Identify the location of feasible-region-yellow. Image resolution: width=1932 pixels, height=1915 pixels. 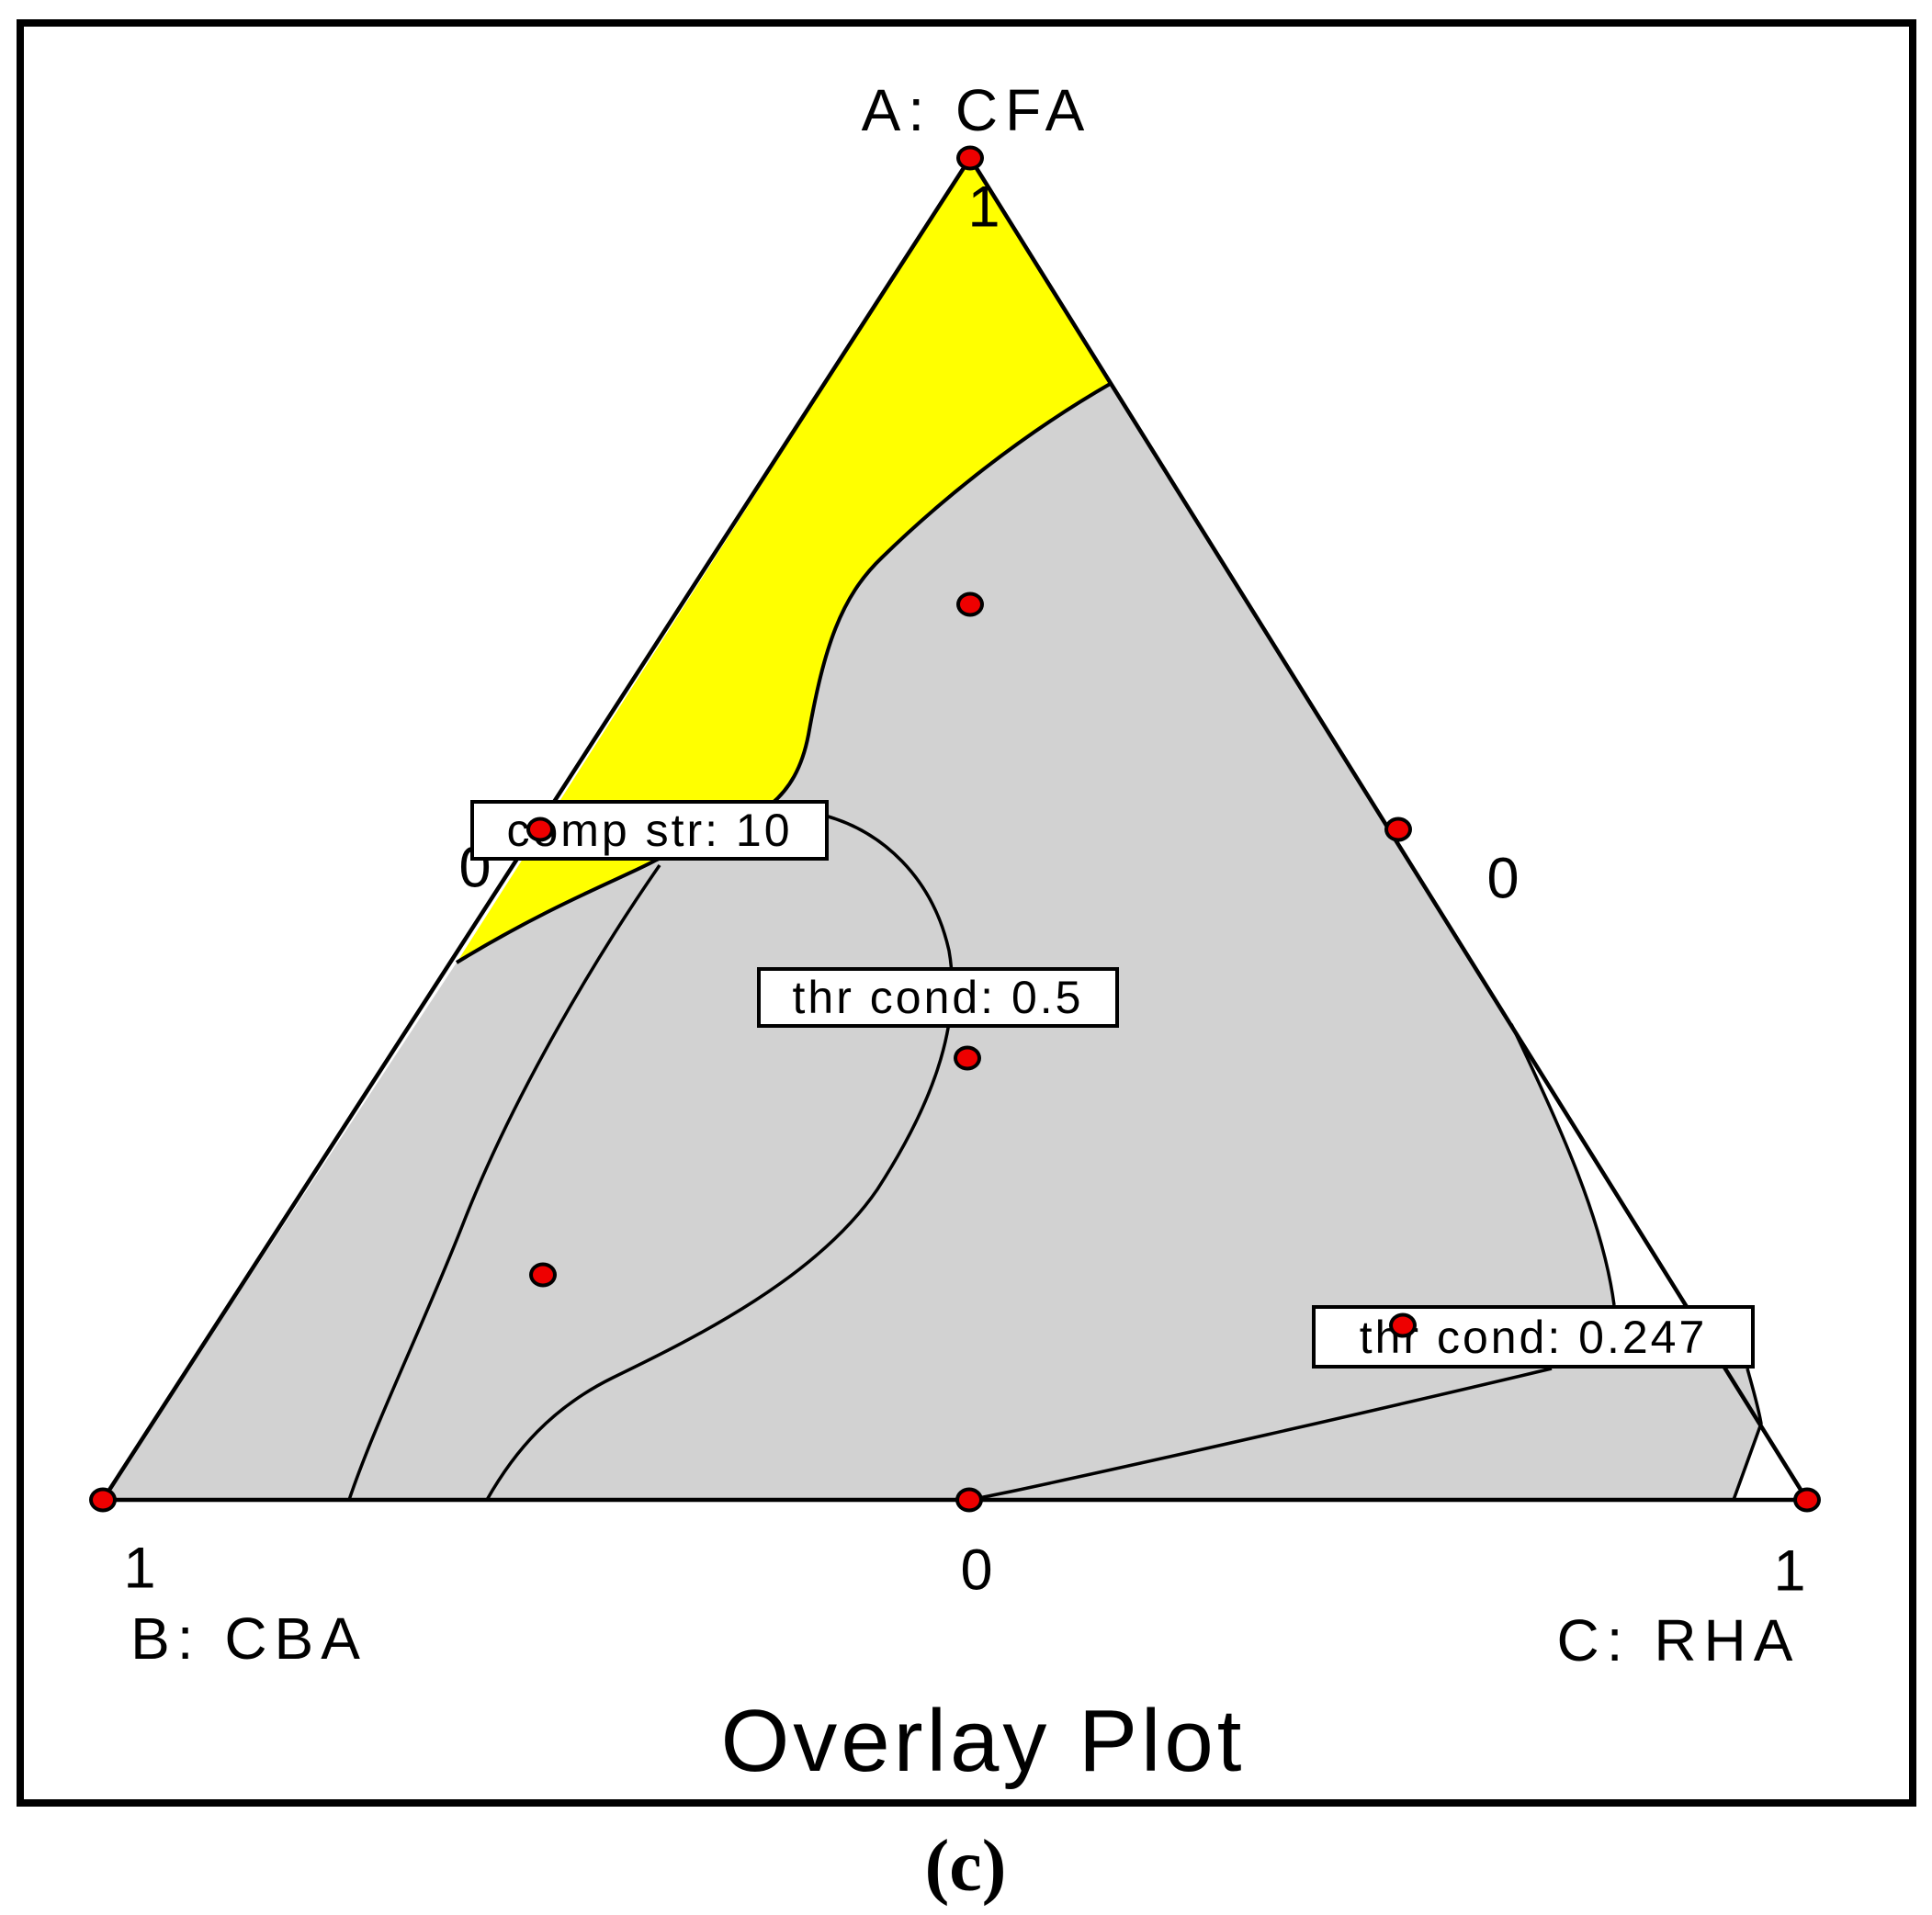
(784, 560).